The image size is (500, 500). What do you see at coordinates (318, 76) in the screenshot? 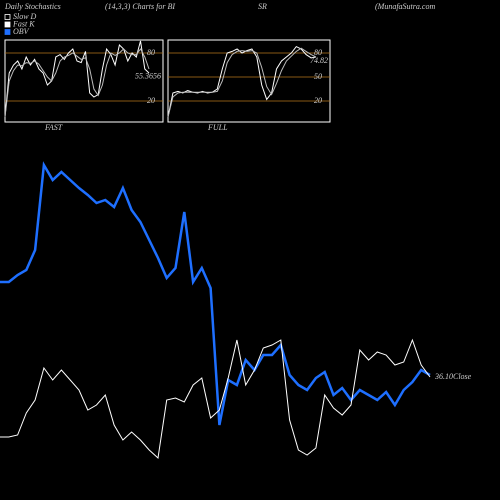
I see `y-tick-label: 50` at bounding box center [318, 76].